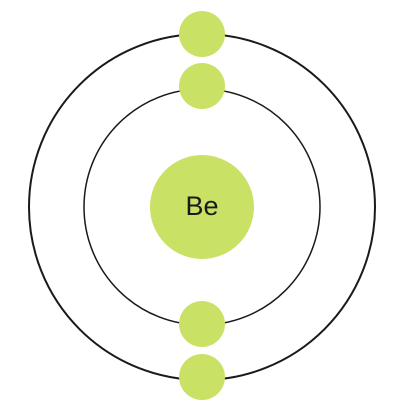 The height and width of the screenshot is (417, 412). Describe the element at coordinates (202, 324) in the screenshot. I see `inner-shell-electron-bottom` at that location.